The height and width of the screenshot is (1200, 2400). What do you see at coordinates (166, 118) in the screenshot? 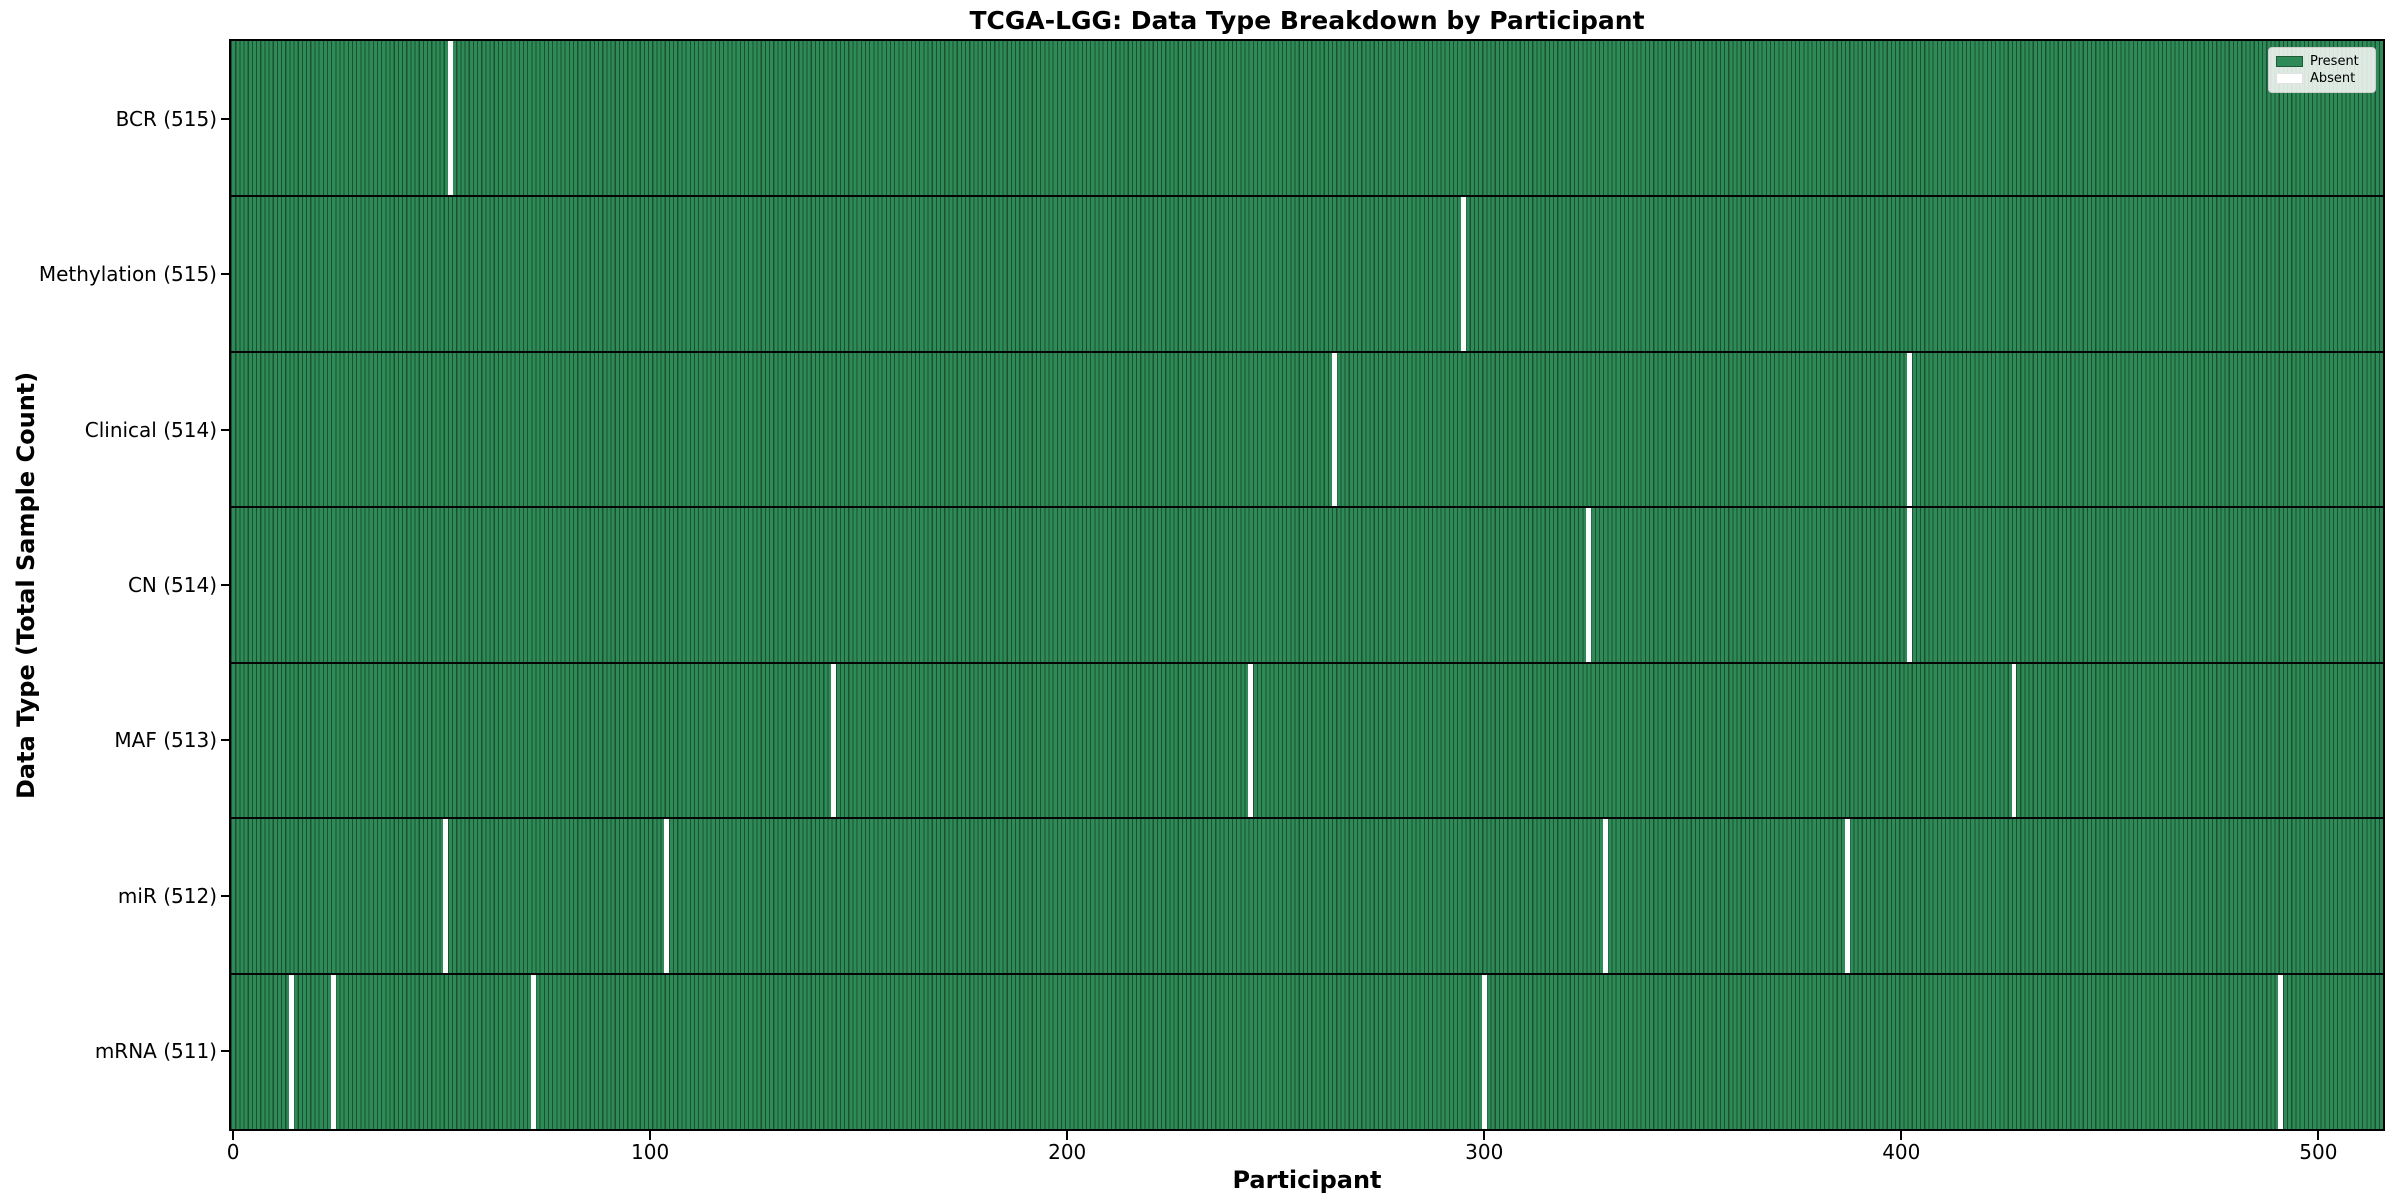
I see `y-tick-label-bcr: BCR (515)` at bounding box center [166, 118].